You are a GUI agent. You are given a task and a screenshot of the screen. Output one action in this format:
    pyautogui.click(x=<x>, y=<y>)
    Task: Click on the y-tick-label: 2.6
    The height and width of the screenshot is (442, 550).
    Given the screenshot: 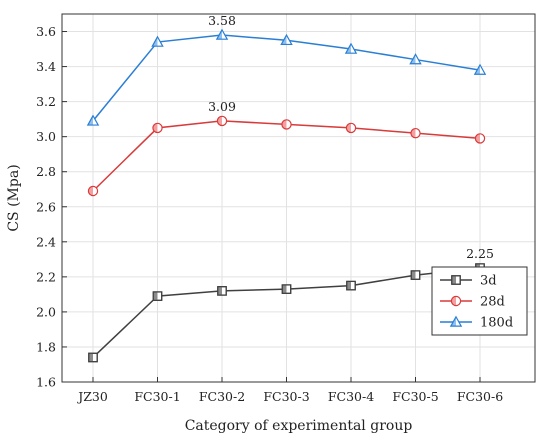 What is the action you would take?
    pyautogui.click(x=46, y=206)
    